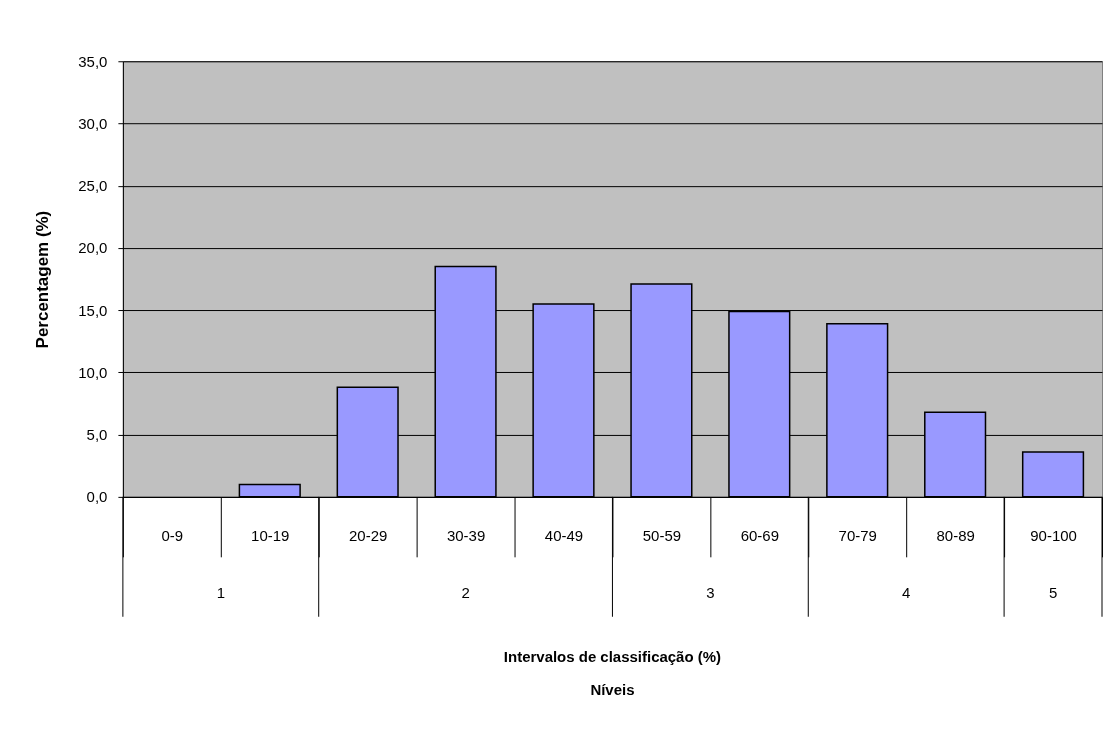 This screenshot has height=735, width=1108. Describe the element at coordinates (759, 536) in the screenshot. I see `x-tick-label: 60-69` at that location.